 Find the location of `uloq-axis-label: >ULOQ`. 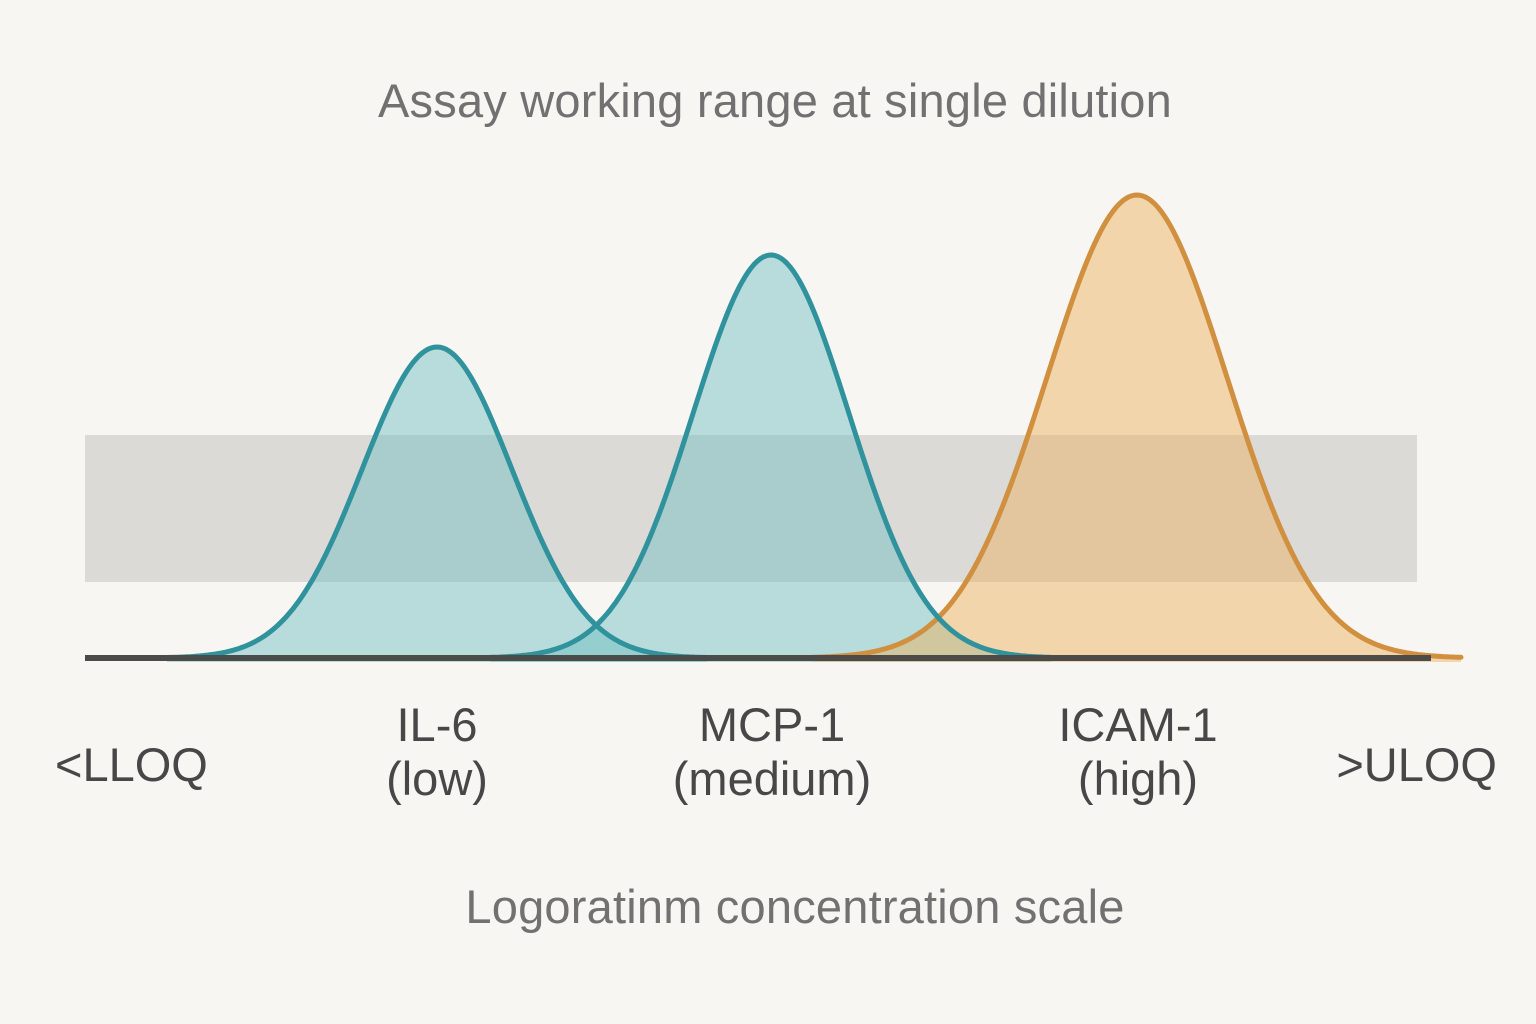

uloq-axis-label: >ULOQ is located at coordinates (1416, 764).